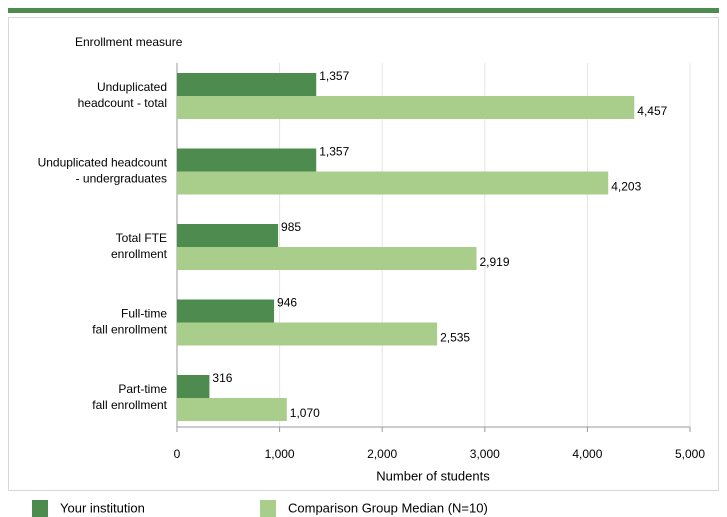 This screenshot has width=727, height=517. I want to click on legend-label: Your institution, so click(102, 507).